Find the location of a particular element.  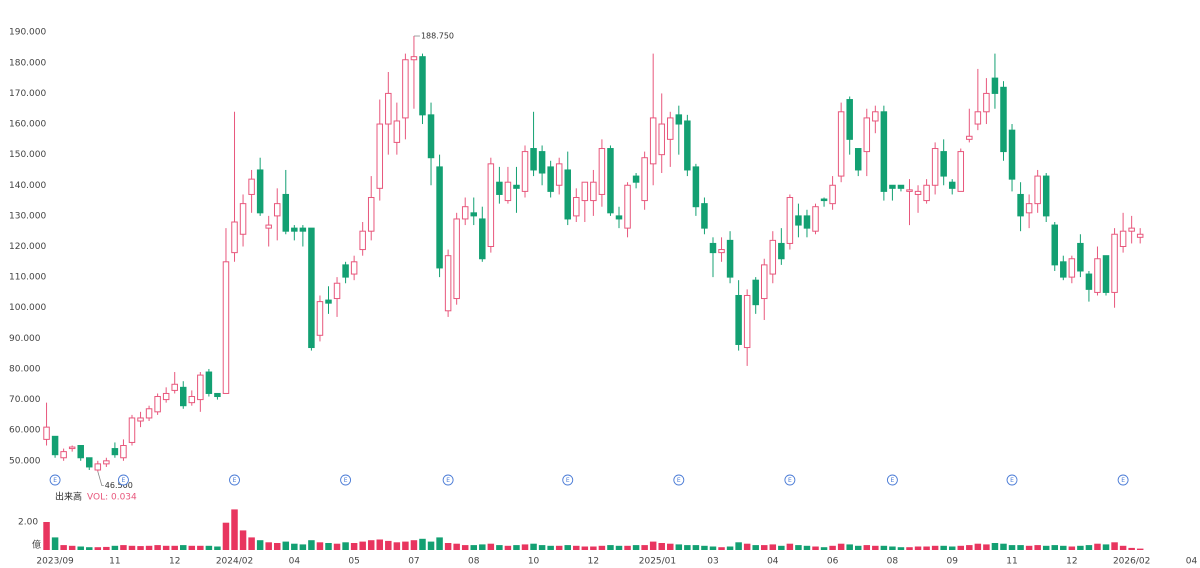

x-tick-label: 04 is located at coordinates (1192, 562).